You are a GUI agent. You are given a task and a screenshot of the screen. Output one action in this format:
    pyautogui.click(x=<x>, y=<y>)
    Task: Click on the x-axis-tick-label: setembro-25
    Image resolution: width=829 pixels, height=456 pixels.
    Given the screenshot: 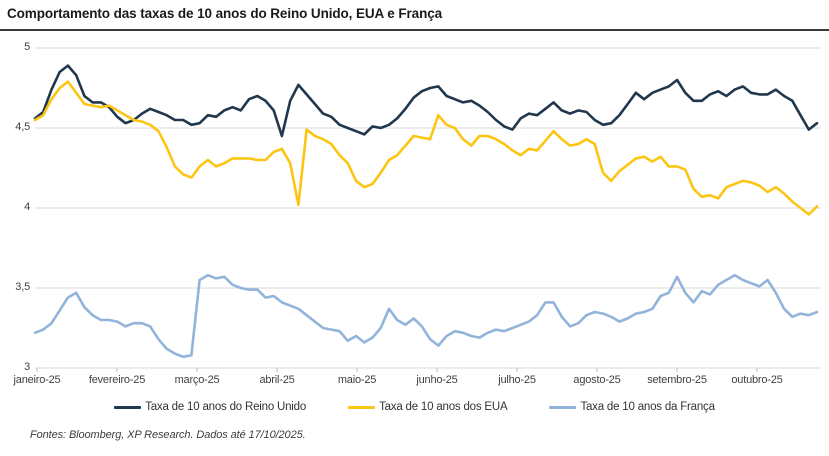 What is the action you would take?
    pyautogui.click(x=677, y=380)
    